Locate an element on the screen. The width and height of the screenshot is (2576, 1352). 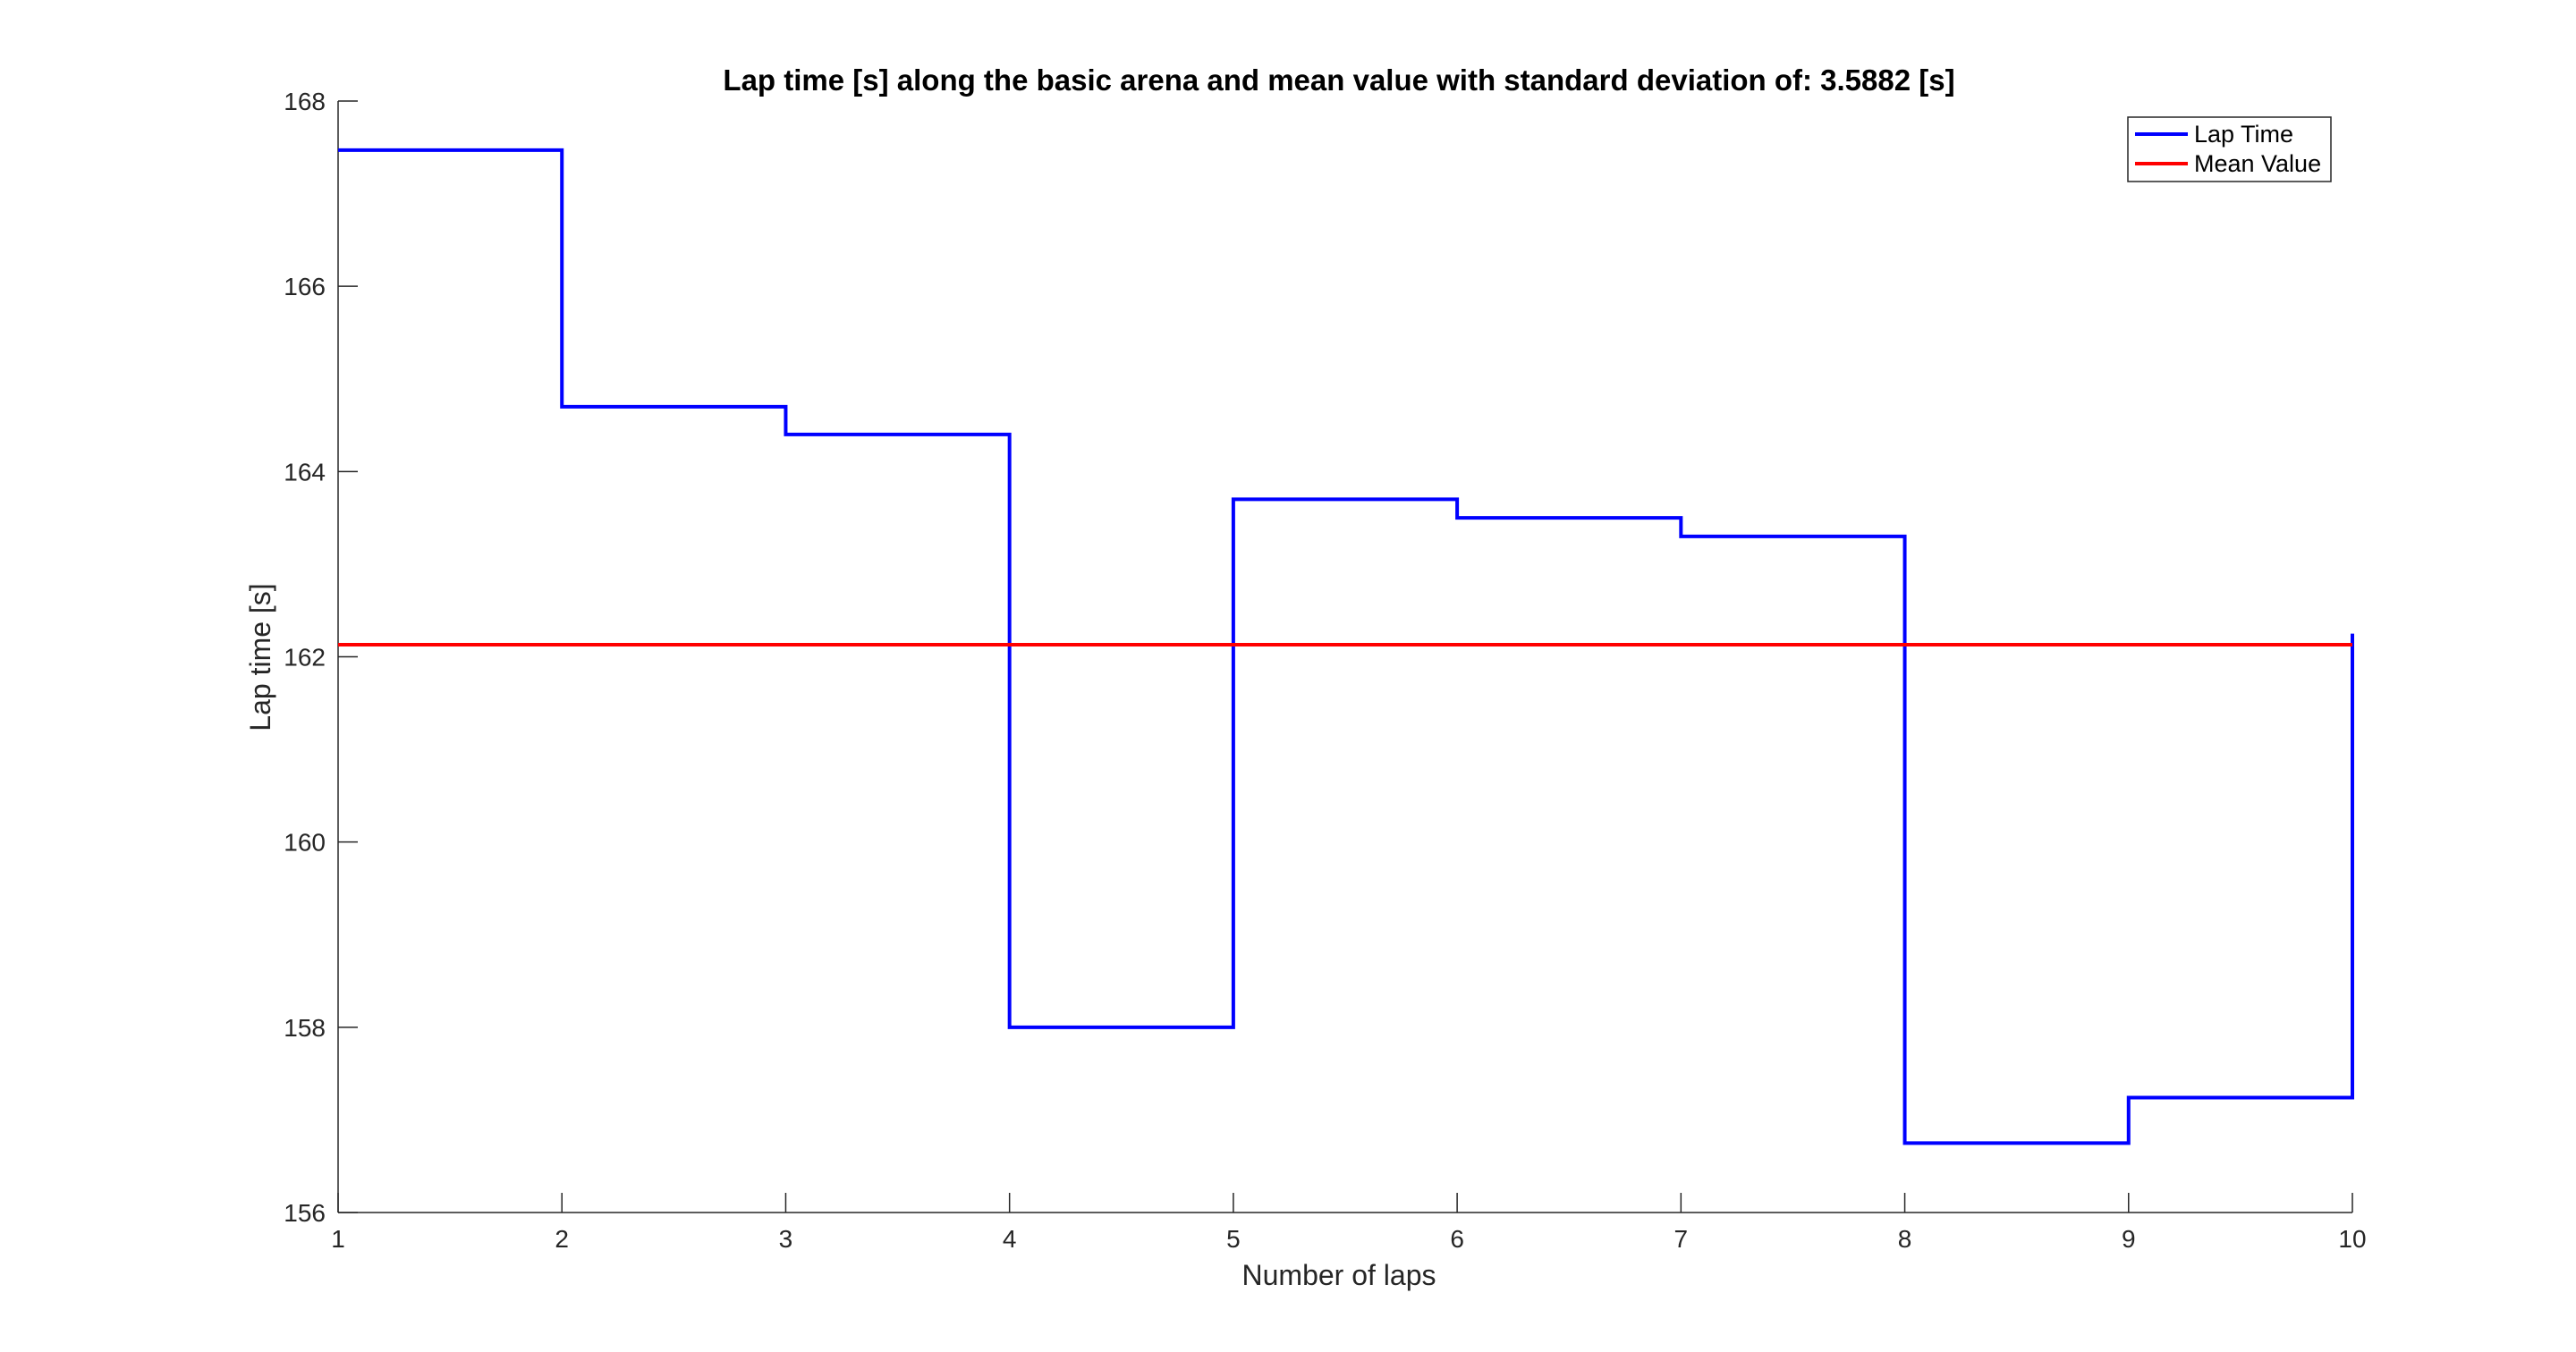
legend-box is located at coordinates (2229, 149).